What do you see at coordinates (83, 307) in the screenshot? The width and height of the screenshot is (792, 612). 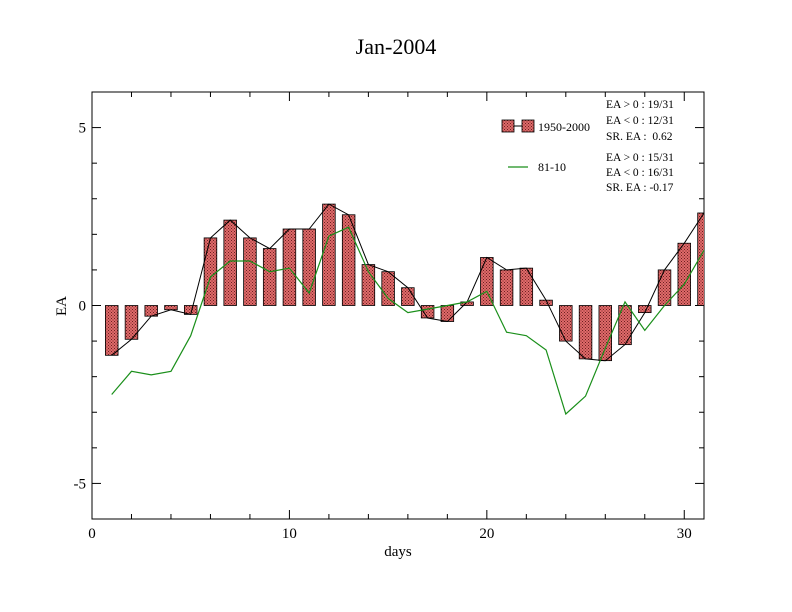 I see `y-tick-label: 0` at bounding box center [83, 307].